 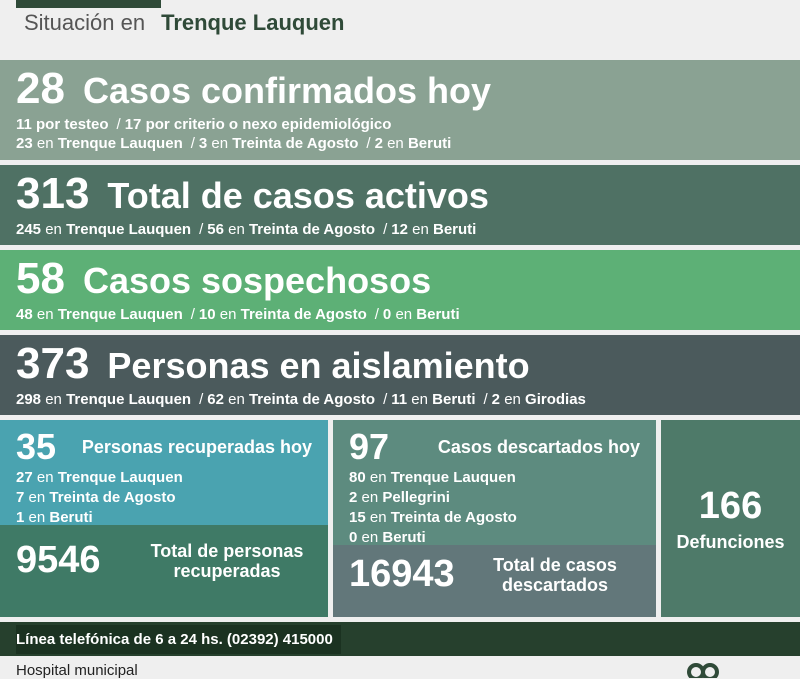 I want to click on place-count: 298, so click(x=29, y=399).